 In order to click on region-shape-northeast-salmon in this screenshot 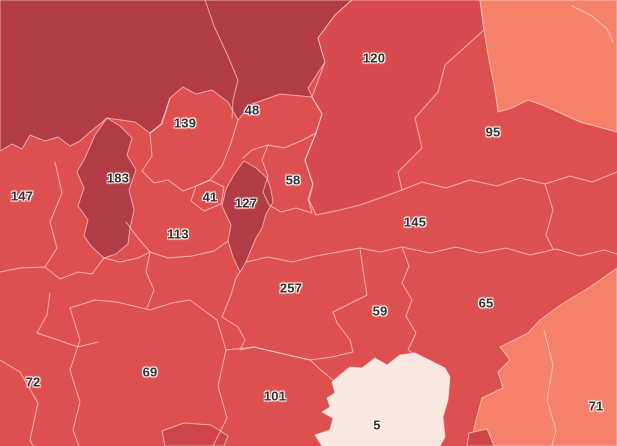, I will do `click(548, 66)`.